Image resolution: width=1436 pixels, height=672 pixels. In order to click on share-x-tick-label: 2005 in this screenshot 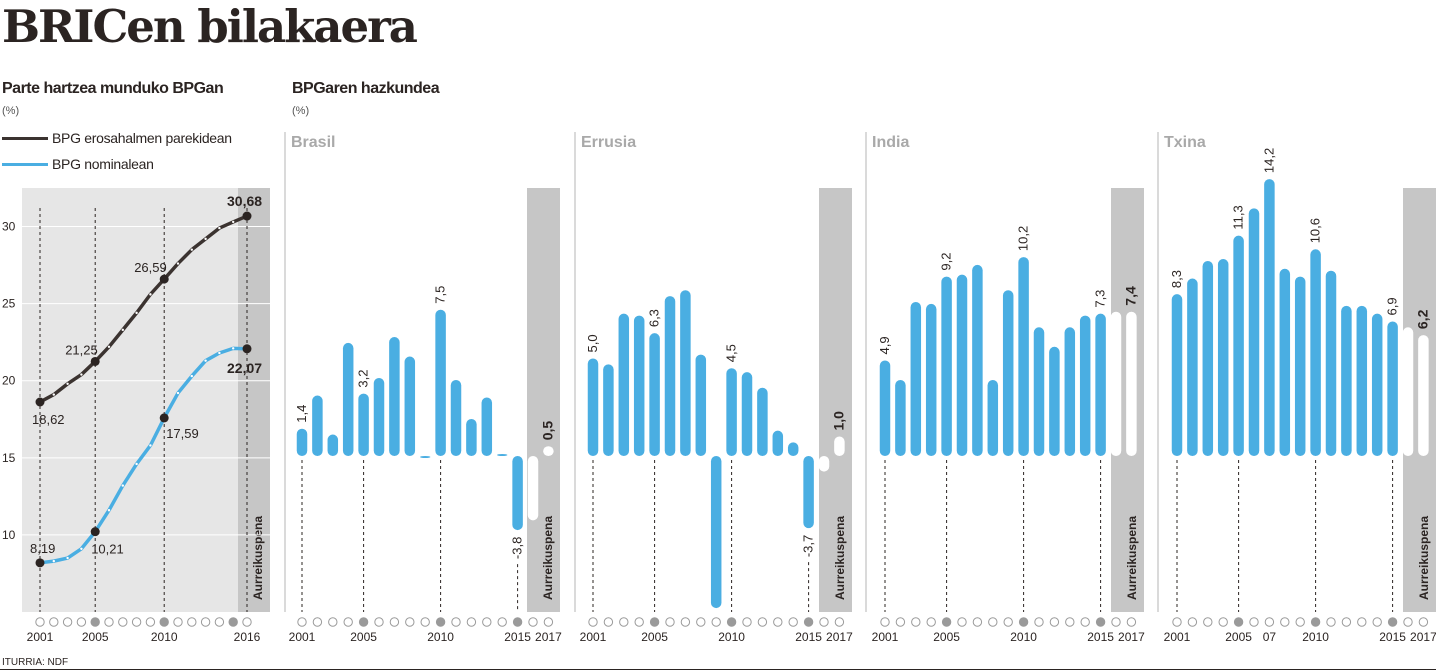, I will do `click(95, 637)`.